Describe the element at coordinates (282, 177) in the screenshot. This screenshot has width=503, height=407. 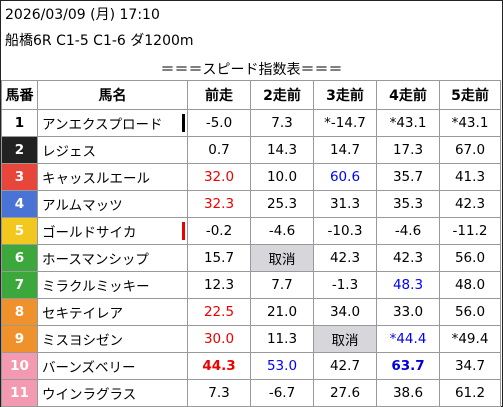
I see `speed-value: 10.0` at that location.